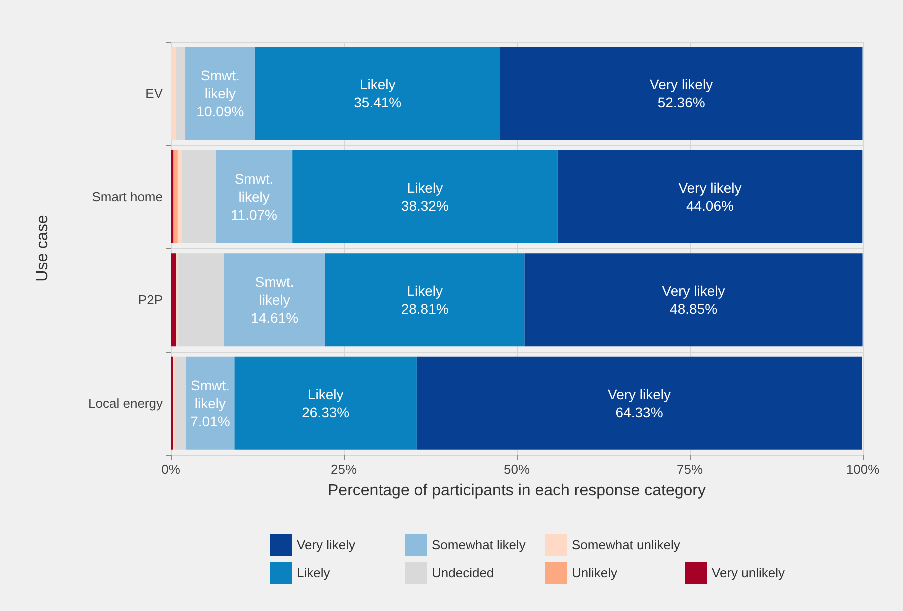  I want to click on data-label: Very likely 64.33%, so click(640, 403).